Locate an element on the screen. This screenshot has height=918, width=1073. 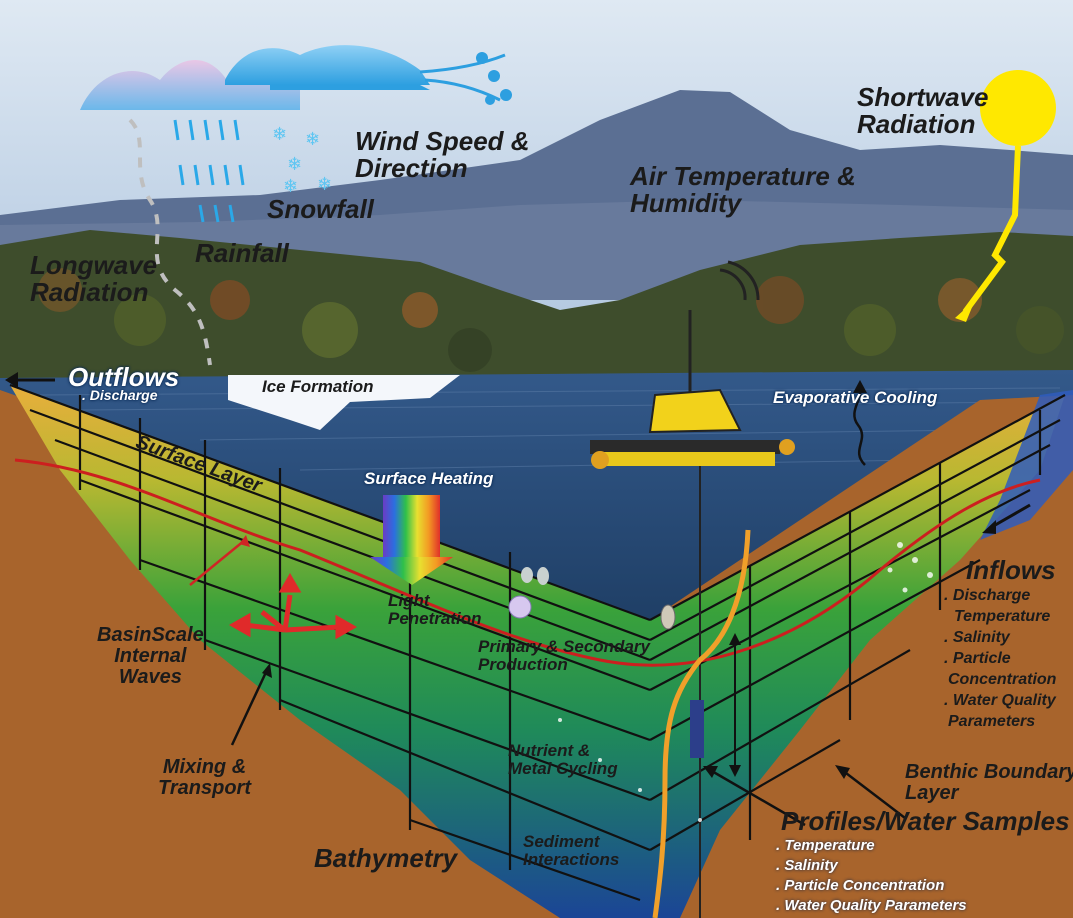
air-temperature-humidity-label: Air Temperature & Humidity is located at coordinates (743, 190).